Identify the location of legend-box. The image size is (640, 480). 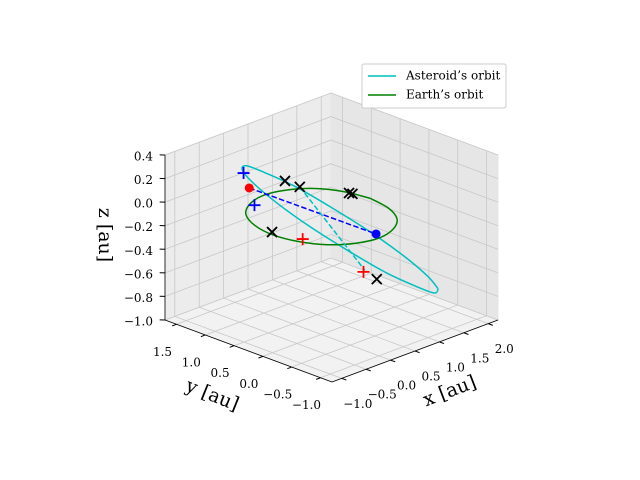
(434, 86).